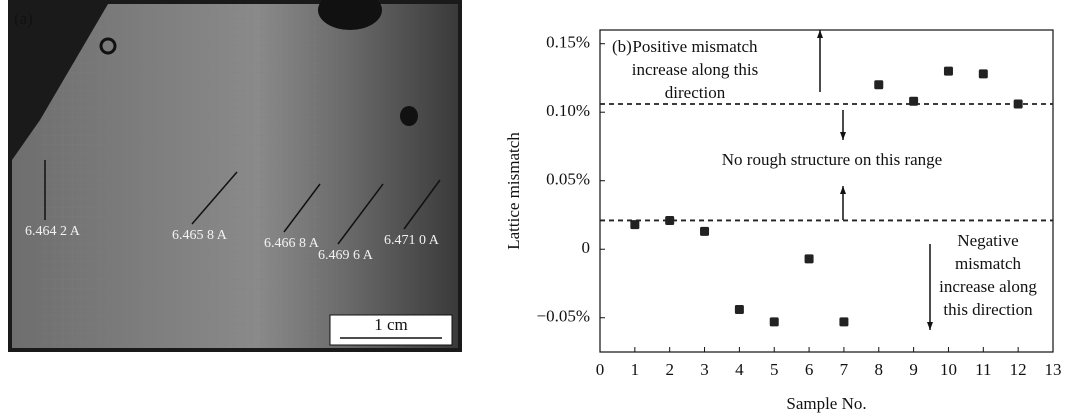 The height and width of the screenshot is (415, 1066). I want to click on x-tick-label: 5, so click(774, 369).